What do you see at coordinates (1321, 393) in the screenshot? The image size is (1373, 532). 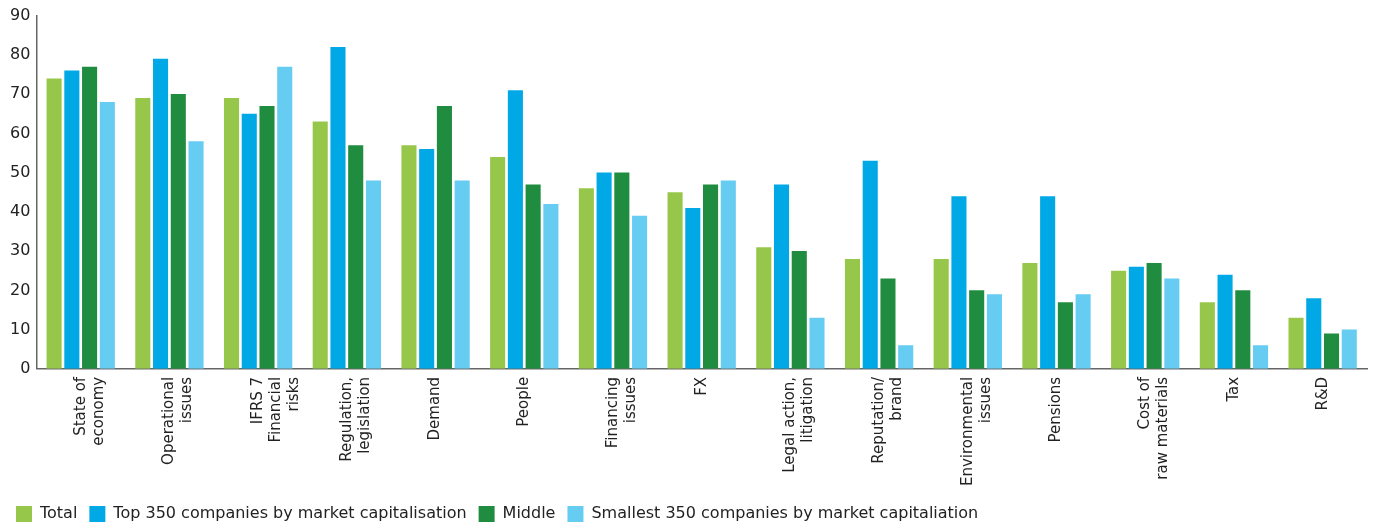 I see `x-tick-label: R&D` at bounding box center [1321, 393].